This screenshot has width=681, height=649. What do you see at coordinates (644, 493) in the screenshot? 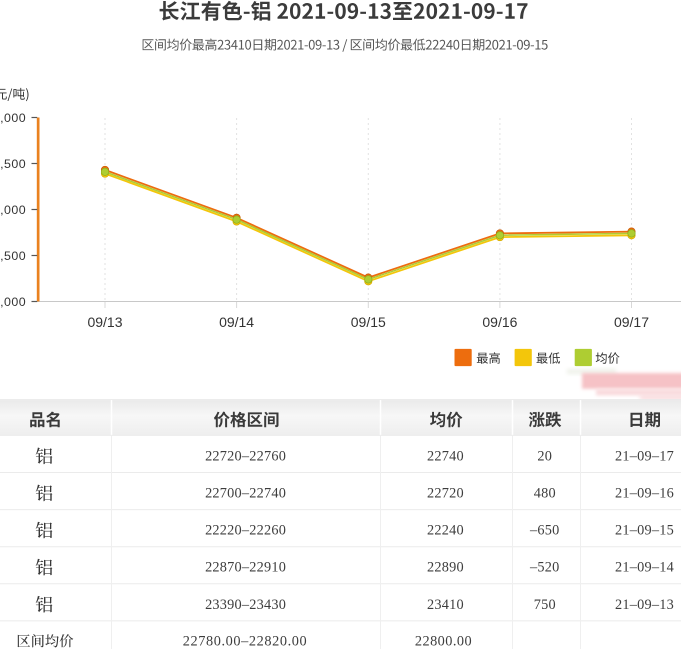
I see `svg-text: 21–09–16` at bounding box center [644, 493].